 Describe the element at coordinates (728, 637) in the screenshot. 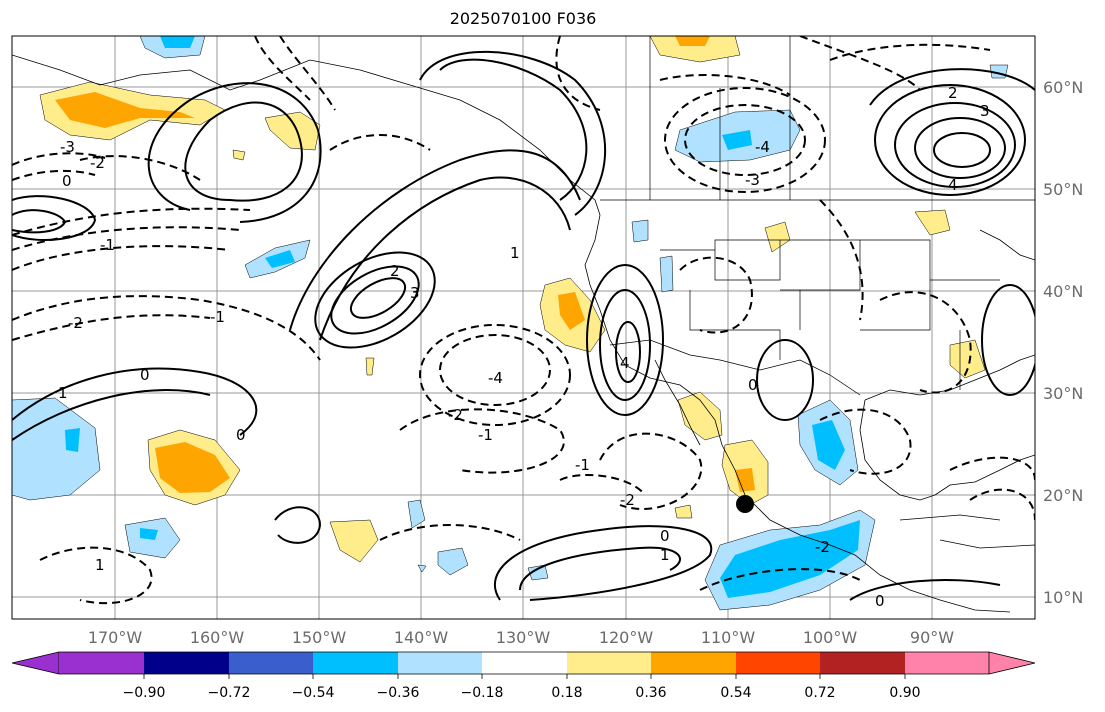

I see `lon-label: 110°W` at that location.